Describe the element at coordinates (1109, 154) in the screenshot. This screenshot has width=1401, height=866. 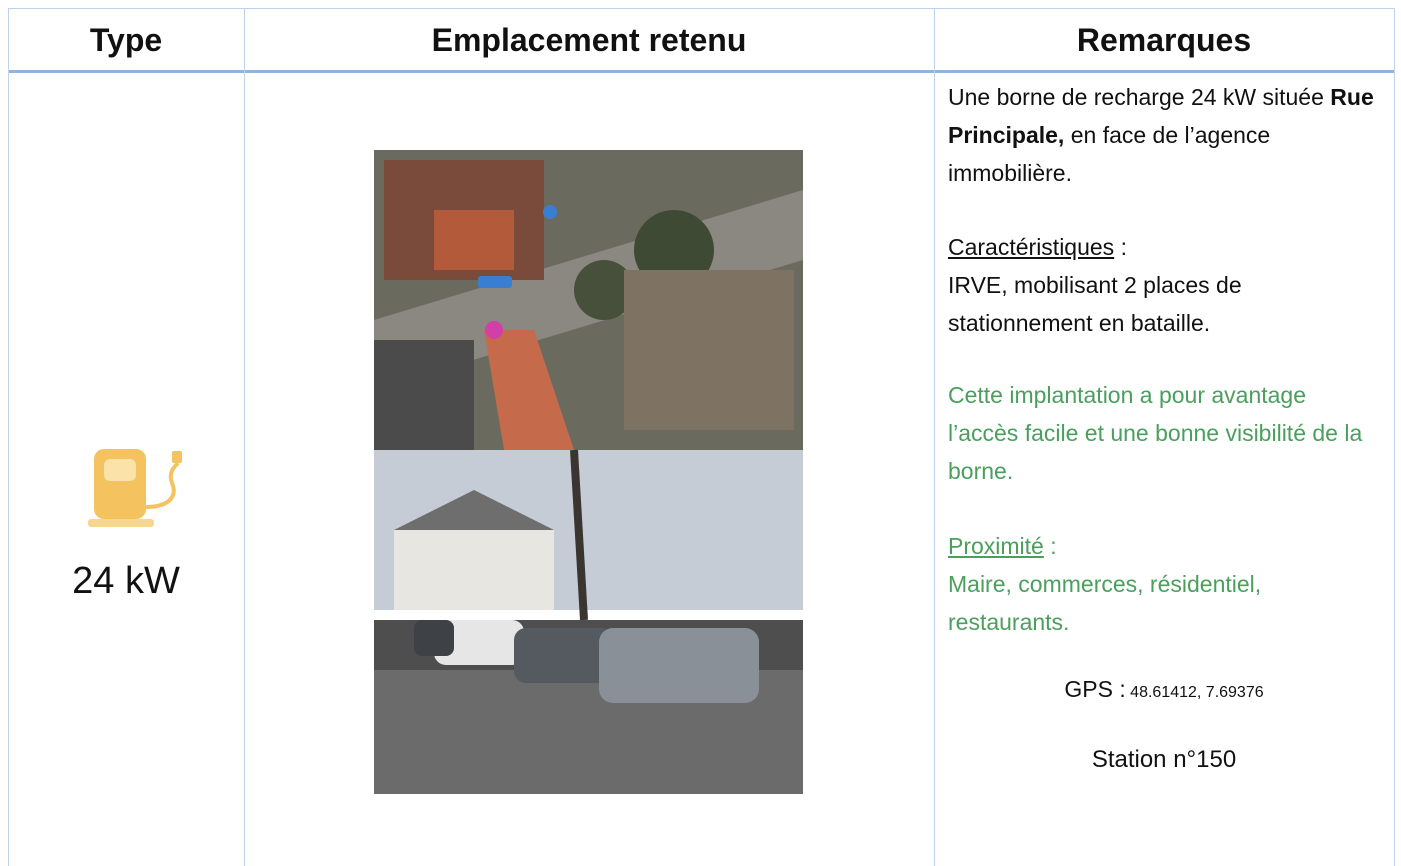
I see `text: en face de l’agence immobilière.` at that location.